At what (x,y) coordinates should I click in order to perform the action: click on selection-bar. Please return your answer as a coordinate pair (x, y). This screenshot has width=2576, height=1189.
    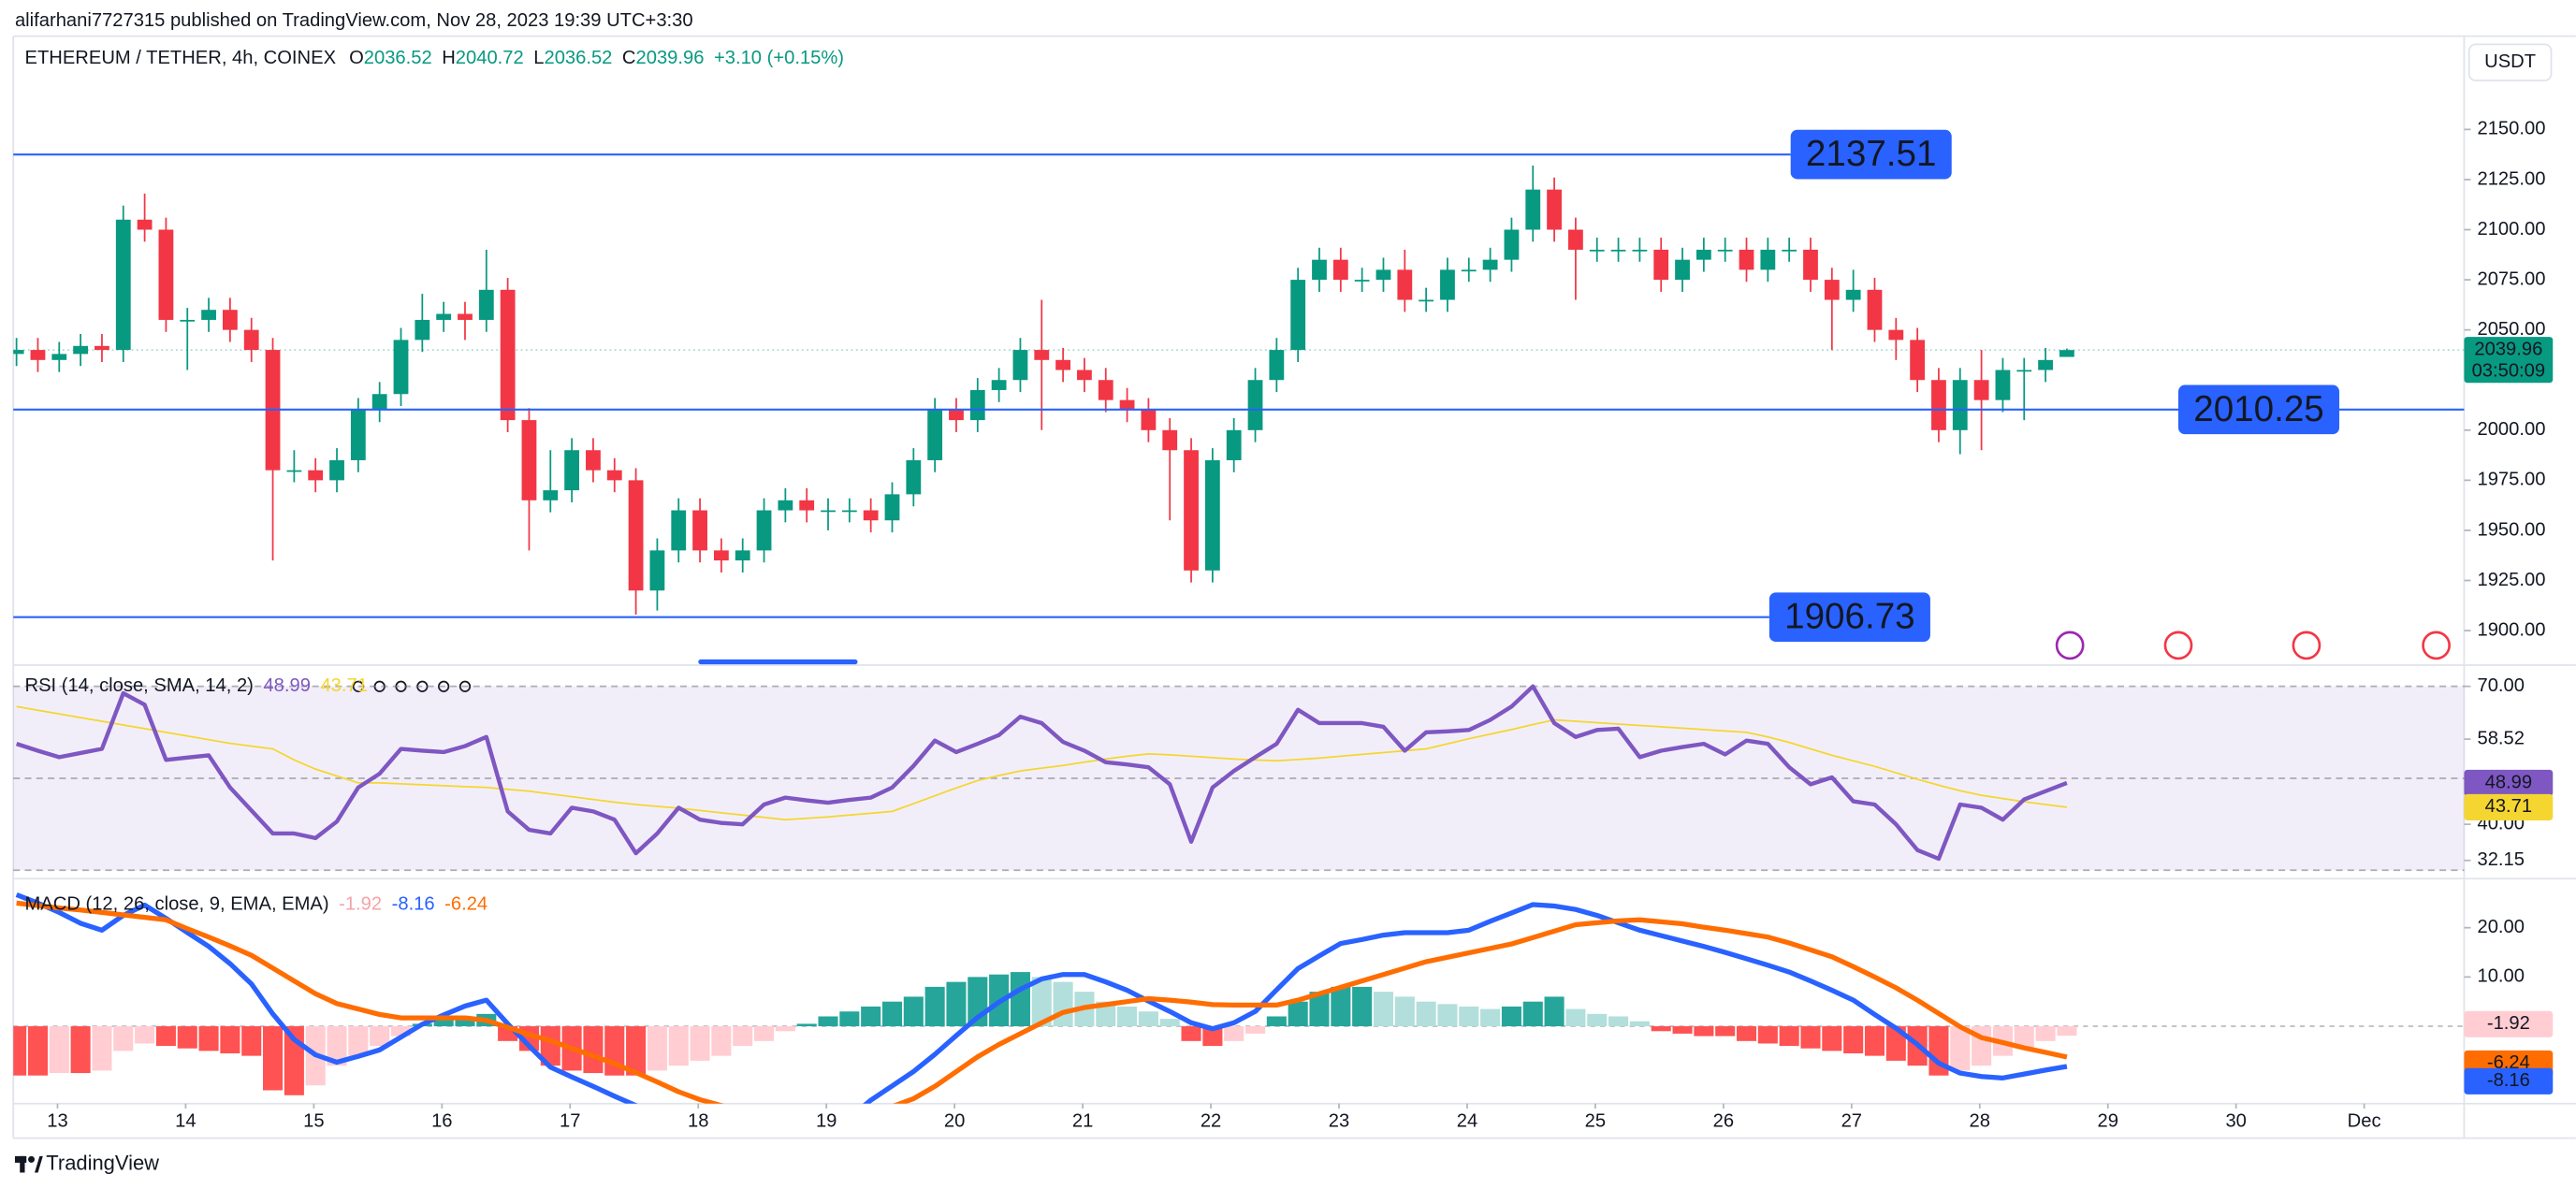
    Looking at the image, I should click on (778, 662).